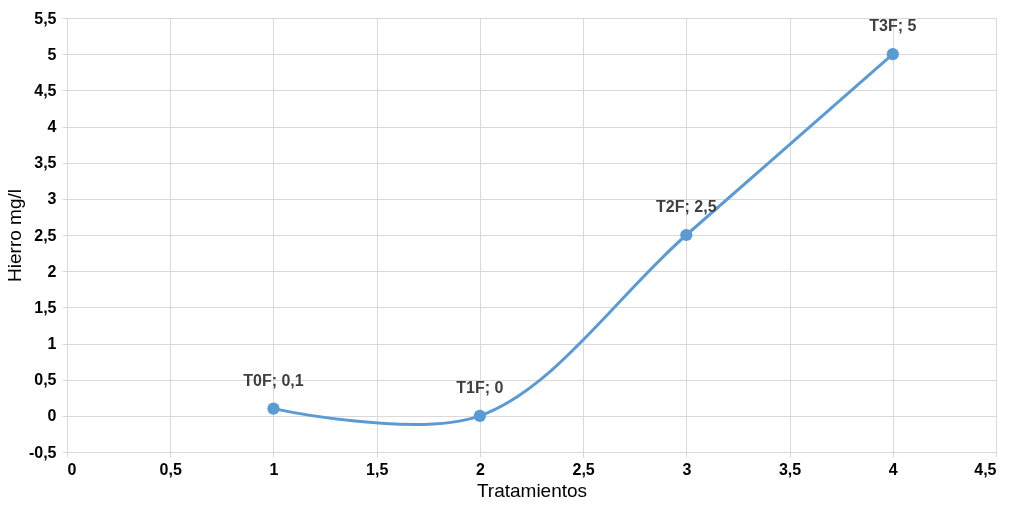 The image size is (1012, 505). Describe the element at coordinates (893, 26) in the screenshot. I see `data-label: T3F; 5` at that location.